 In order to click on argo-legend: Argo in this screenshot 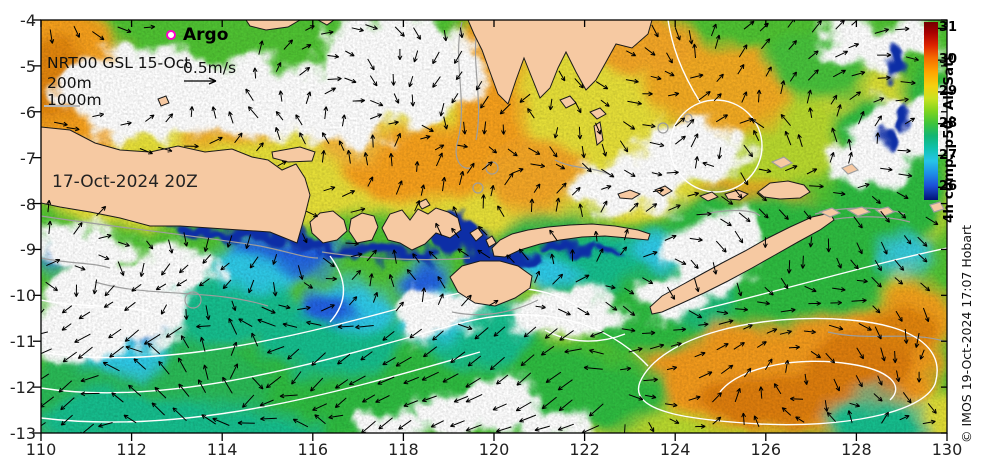, I will do `click(197, 35)`.